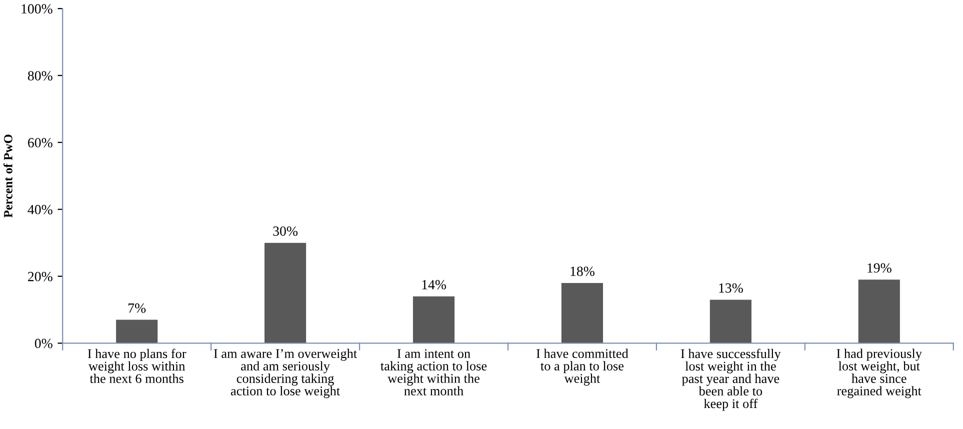  I want to click on y-tick-label: 20%, so click(40, 277).